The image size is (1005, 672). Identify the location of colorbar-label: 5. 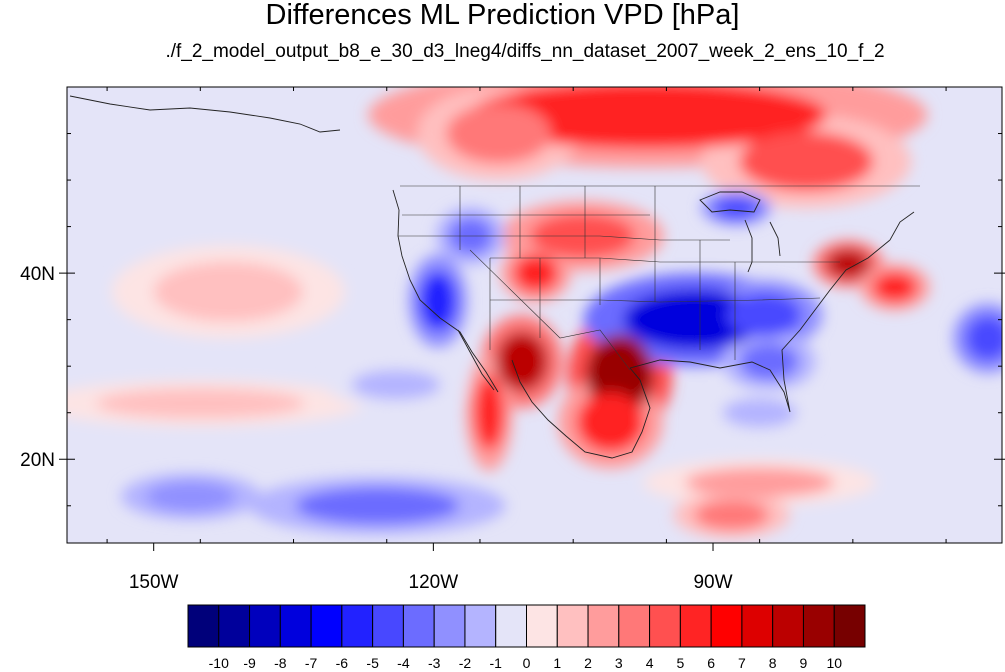
(680, 663).